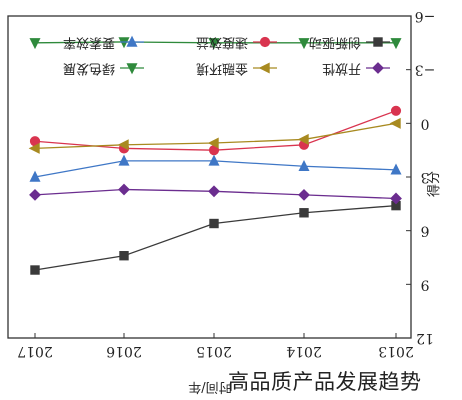 The height and width of the screenshot is (400, 462). Describe the element at coordinates (335, 43) in the screenshot. I see `legend-label: 创新驱动` at that location.